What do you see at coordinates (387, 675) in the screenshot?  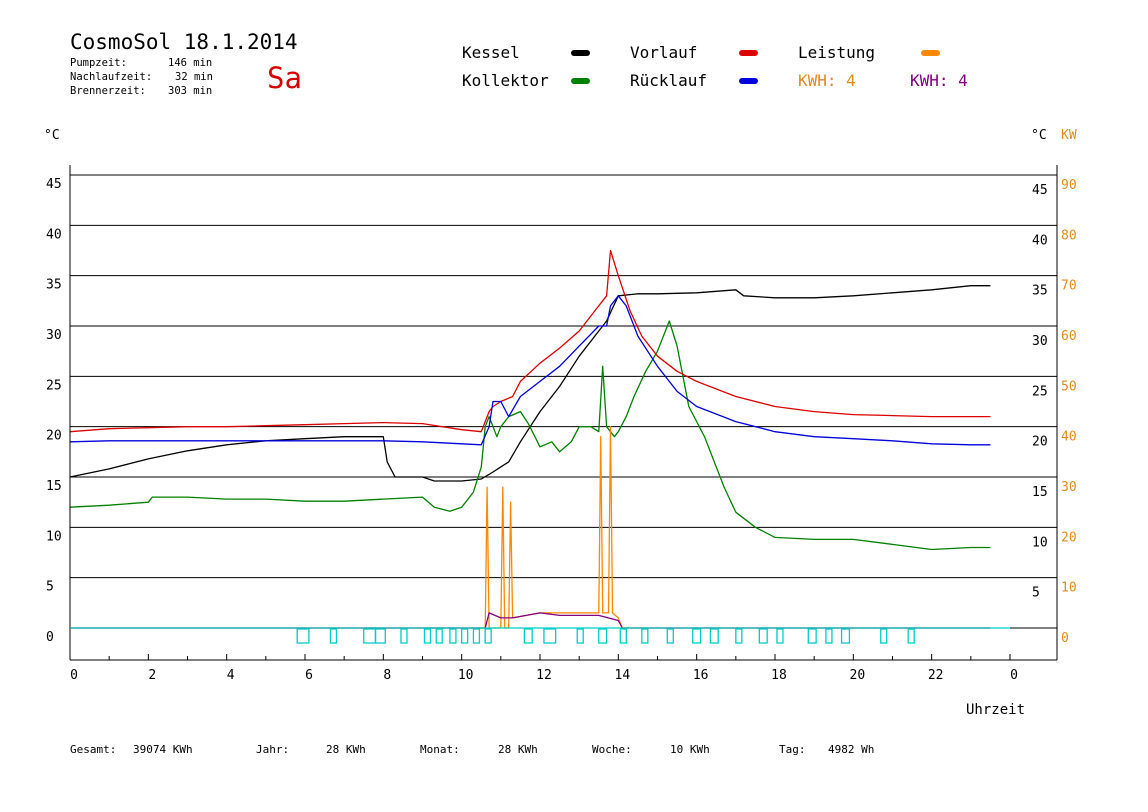 I see `x-tick-label: 8` at bounding box center [387, 675].